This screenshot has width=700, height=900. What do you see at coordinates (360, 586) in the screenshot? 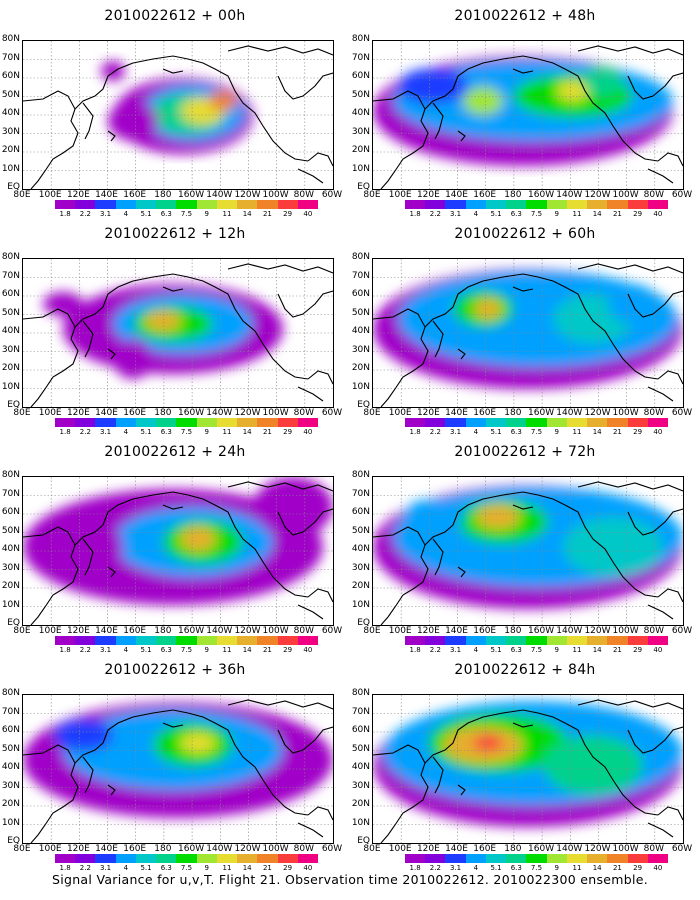
I see `lat-tick-label: 20N` at bounding box center [360, 586].